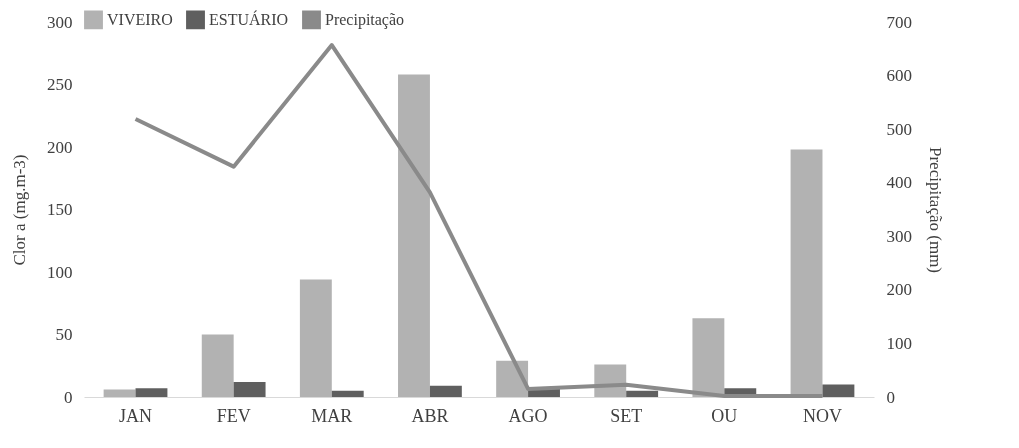 This screenshot has width=1019, height=448. I want to click on y-tick-label: 150, so click(60, 209).